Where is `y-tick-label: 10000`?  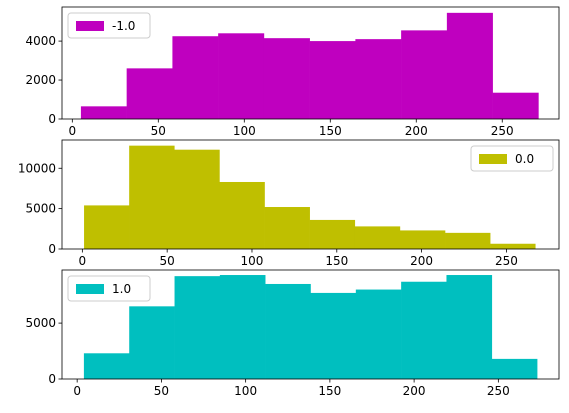 y-tick-label: 10000 is located at coordinates (37, 168).